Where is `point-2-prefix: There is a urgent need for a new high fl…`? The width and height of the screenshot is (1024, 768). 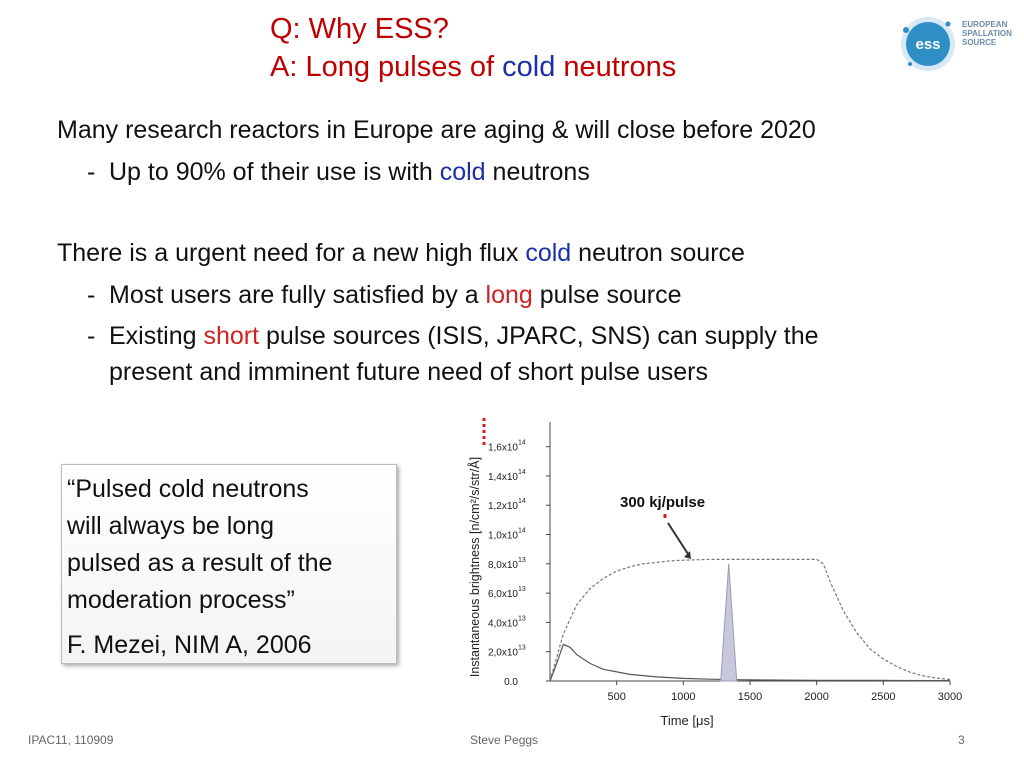 point-2-prefix: There is a urgent need for a new high fl… is located at coordinates (291, 253).